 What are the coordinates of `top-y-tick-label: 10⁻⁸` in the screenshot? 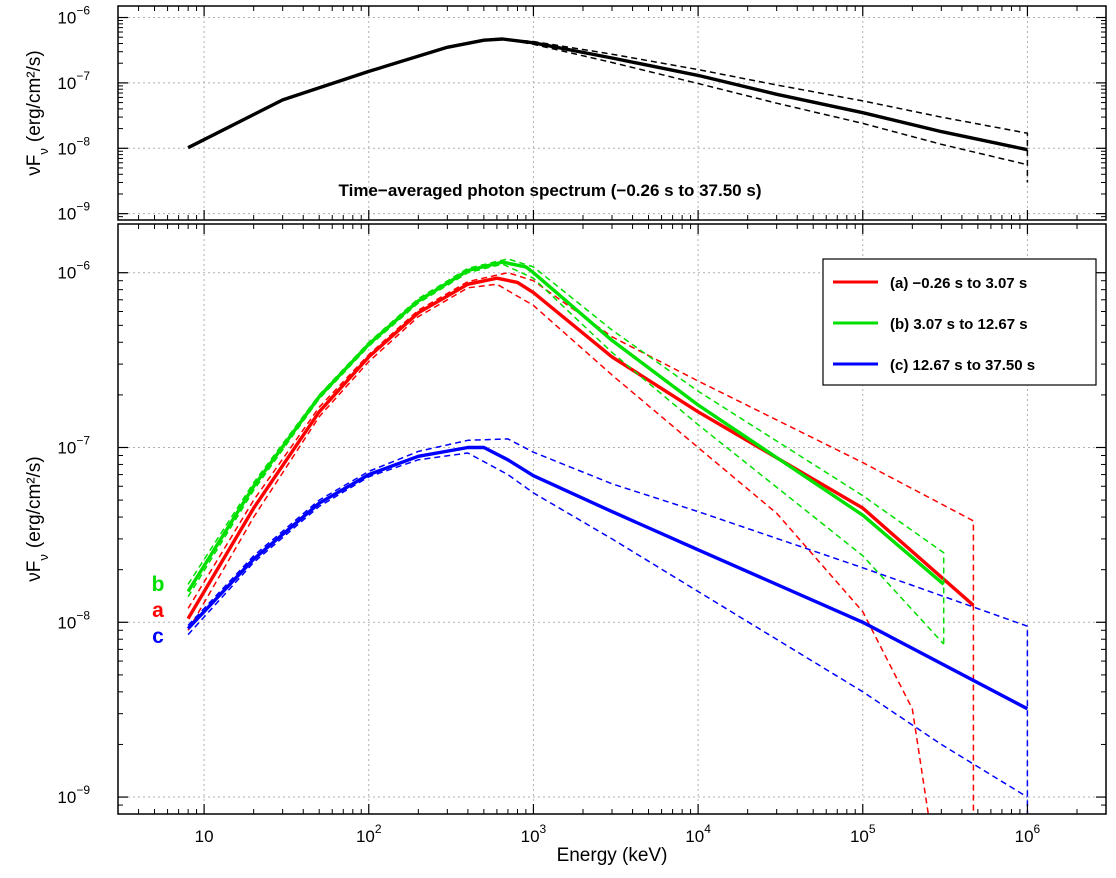 It's located at (73, 146).